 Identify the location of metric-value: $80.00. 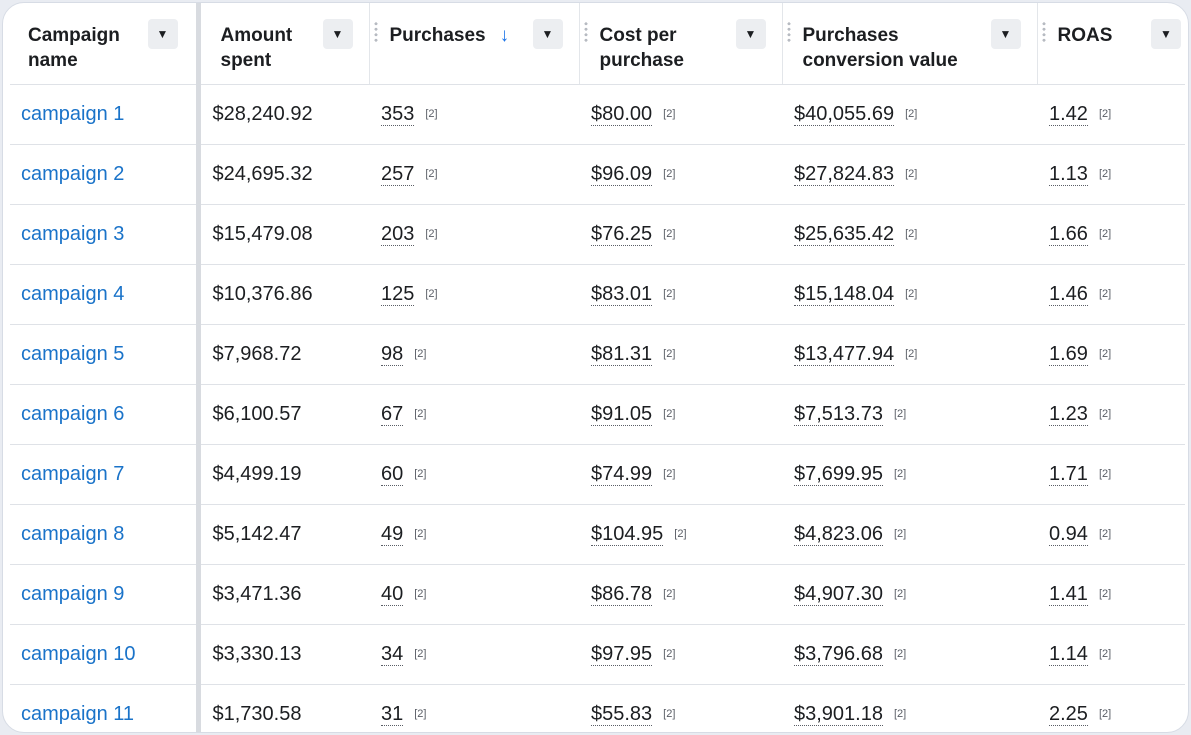
(622, 114).